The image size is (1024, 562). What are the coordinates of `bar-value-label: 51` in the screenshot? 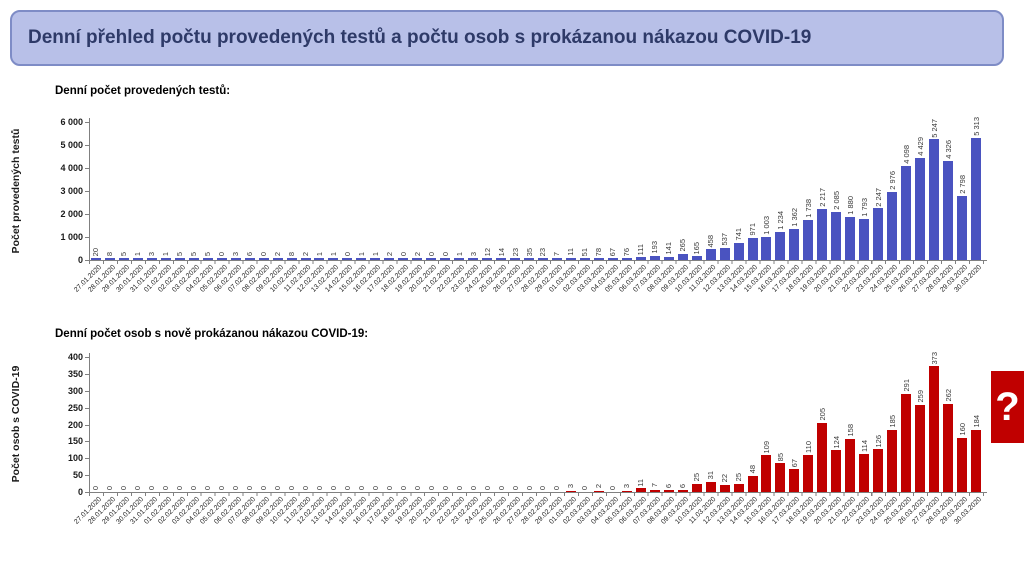 It's located at (585, 252).